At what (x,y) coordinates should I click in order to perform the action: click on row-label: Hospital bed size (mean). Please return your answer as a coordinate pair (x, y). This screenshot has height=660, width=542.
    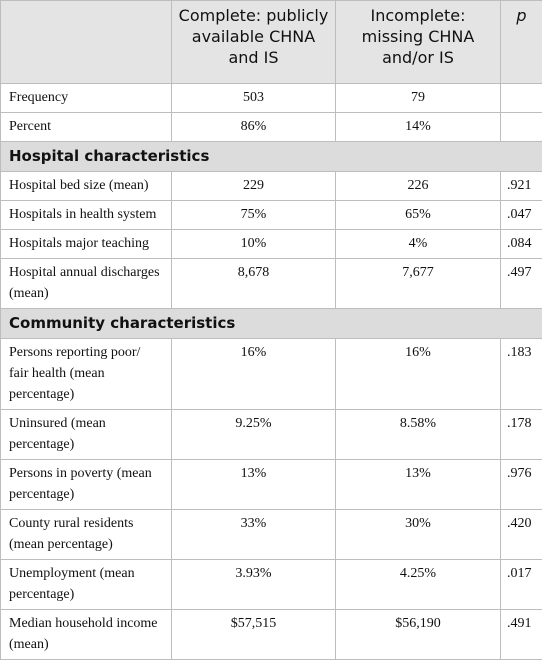
    Looking at the image, I should click on (86, 186).